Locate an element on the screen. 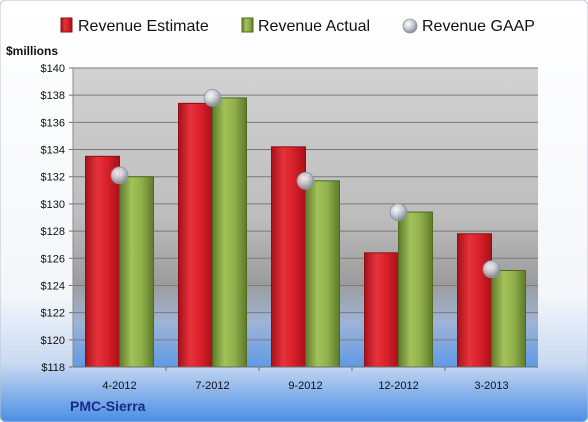 Image resolution: width=588 pixels, height=422 pixels. legend-swatch-estimate is located at coordinates (66, 25).